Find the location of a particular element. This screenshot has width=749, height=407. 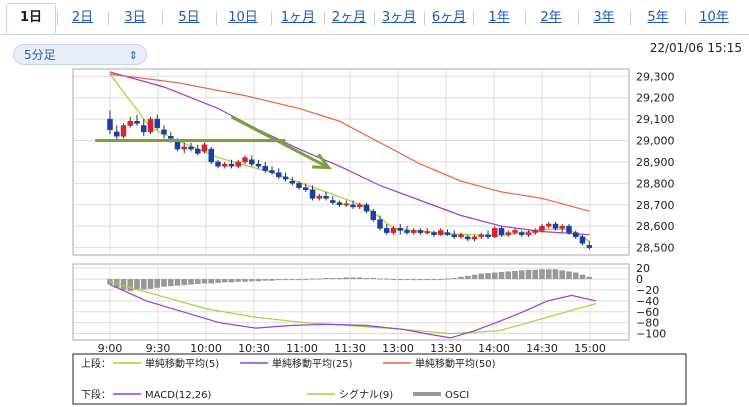

macd-panel-frame is located at coordinates (351, 302).